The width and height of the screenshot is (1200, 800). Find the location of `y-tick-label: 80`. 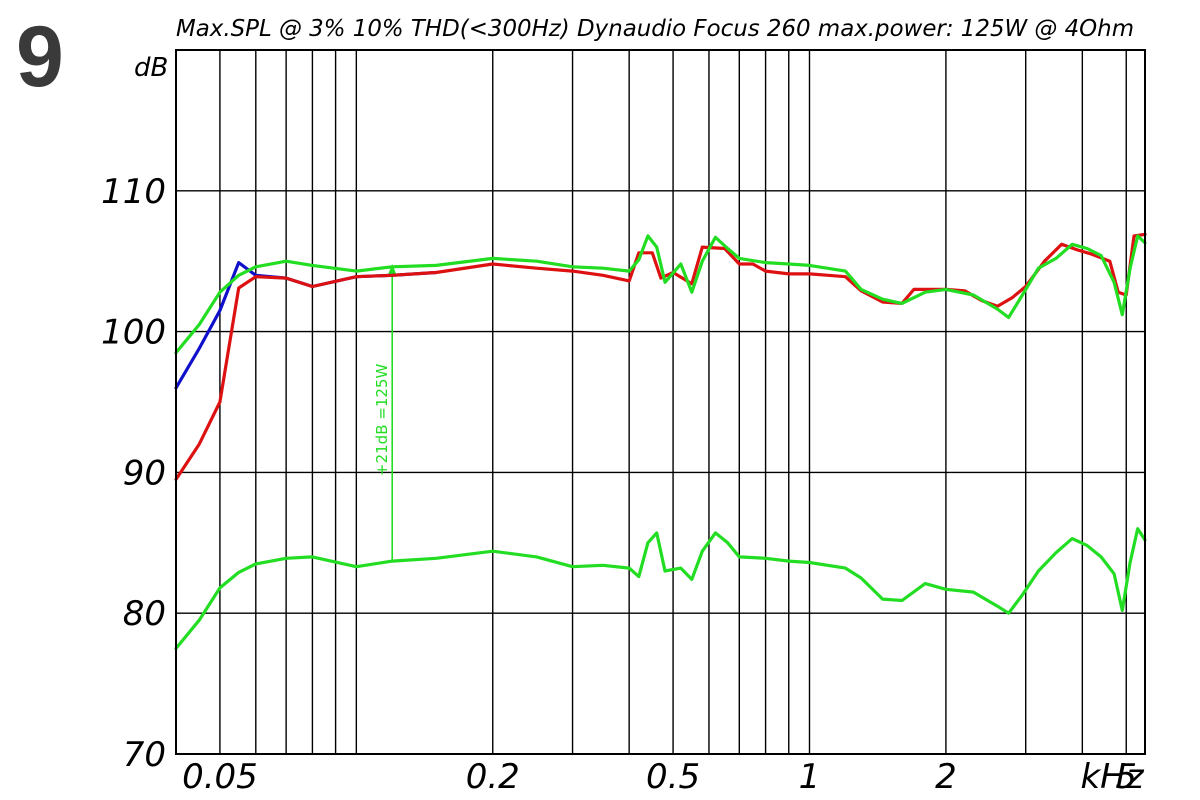

y-tick-label: 80 is located at coordinates (144, 614).